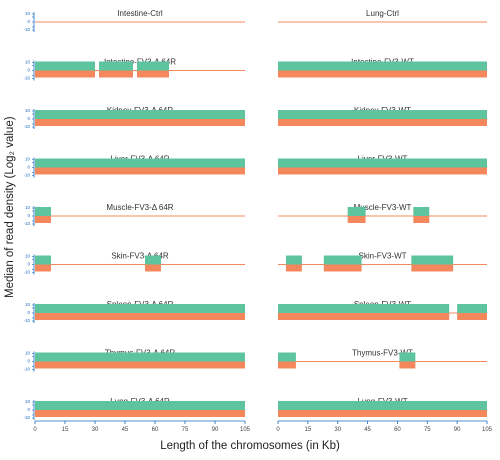 This screenshot has width=500, height=460. I want to click on panel: Skin-FV3-Δ 64R 10 0 -10, so click(134, 263).